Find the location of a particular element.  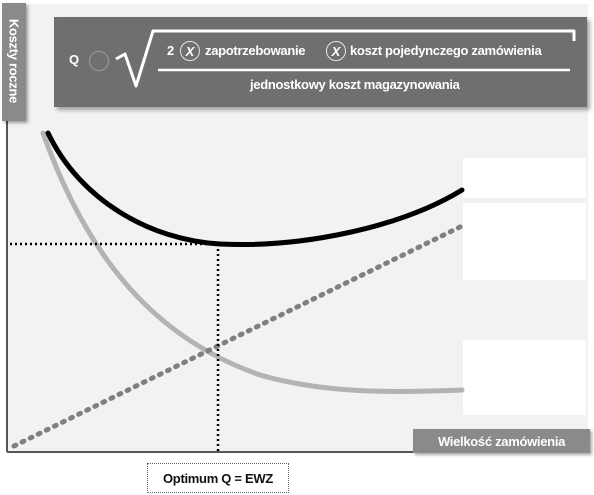

formula-coefficient: 2 is located at coordinates (170, 50).